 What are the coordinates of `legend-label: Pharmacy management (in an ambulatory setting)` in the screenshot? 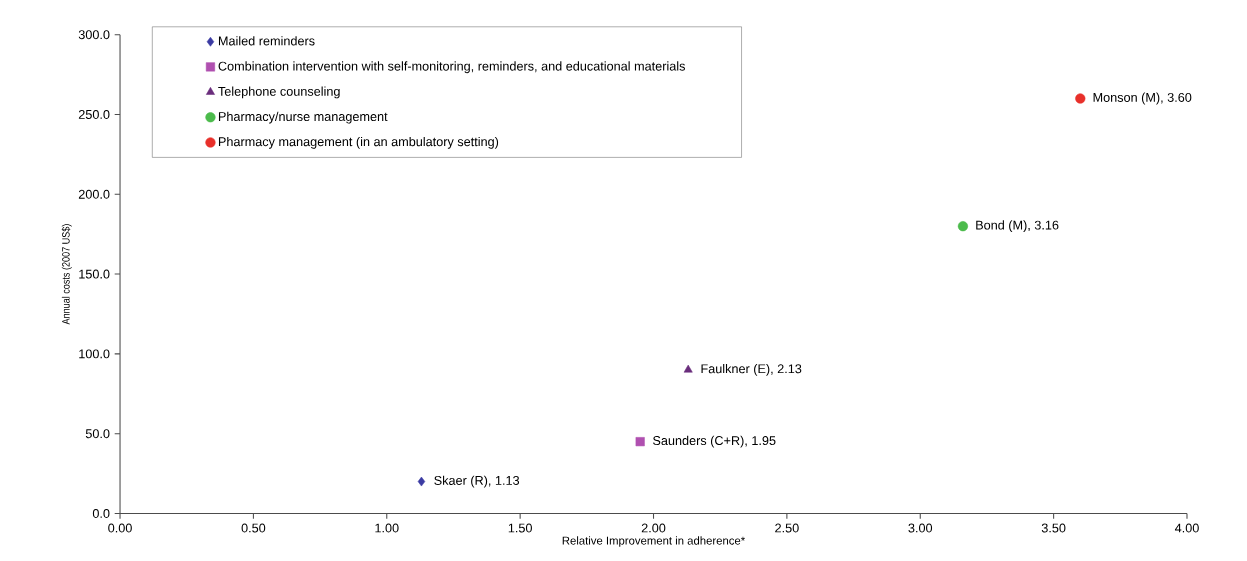 It's located at (358, 142).